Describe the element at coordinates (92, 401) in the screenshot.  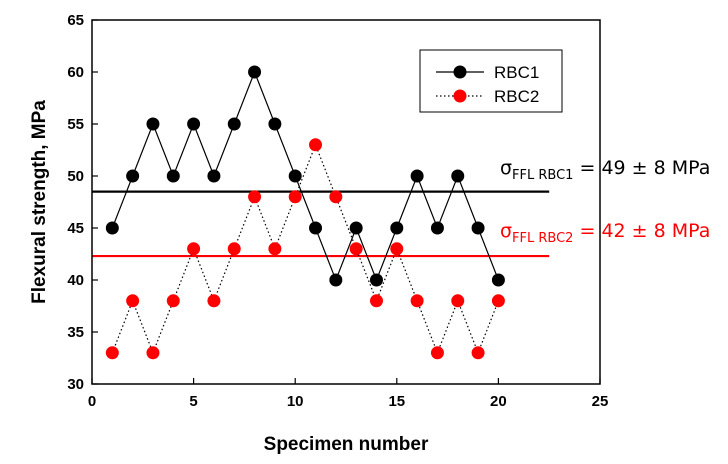
I see `x-tick-label-0: 0` at that location.